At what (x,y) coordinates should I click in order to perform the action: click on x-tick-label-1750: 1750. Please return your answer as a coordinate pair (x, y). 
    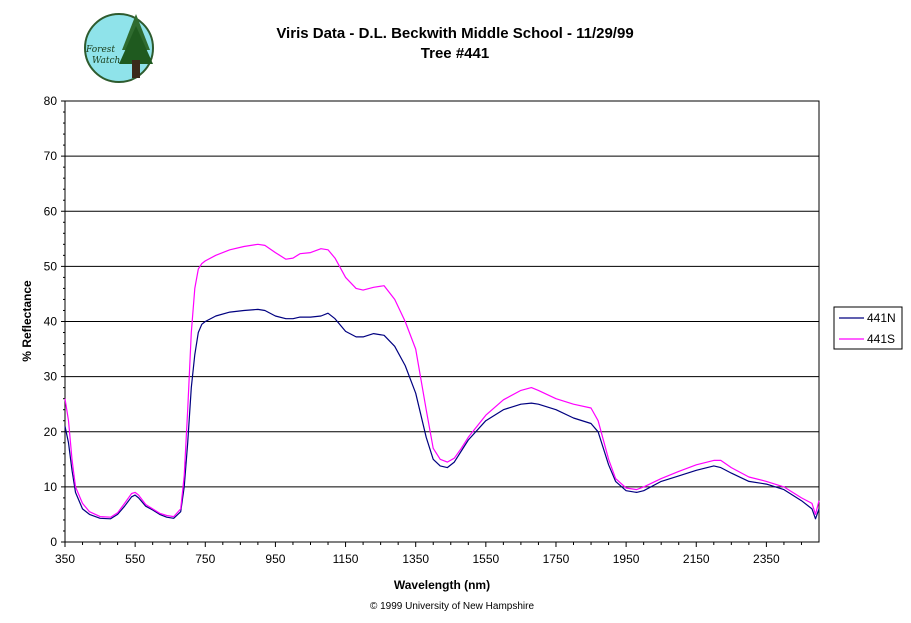
    Looking at the image, I should click on (556, 559).